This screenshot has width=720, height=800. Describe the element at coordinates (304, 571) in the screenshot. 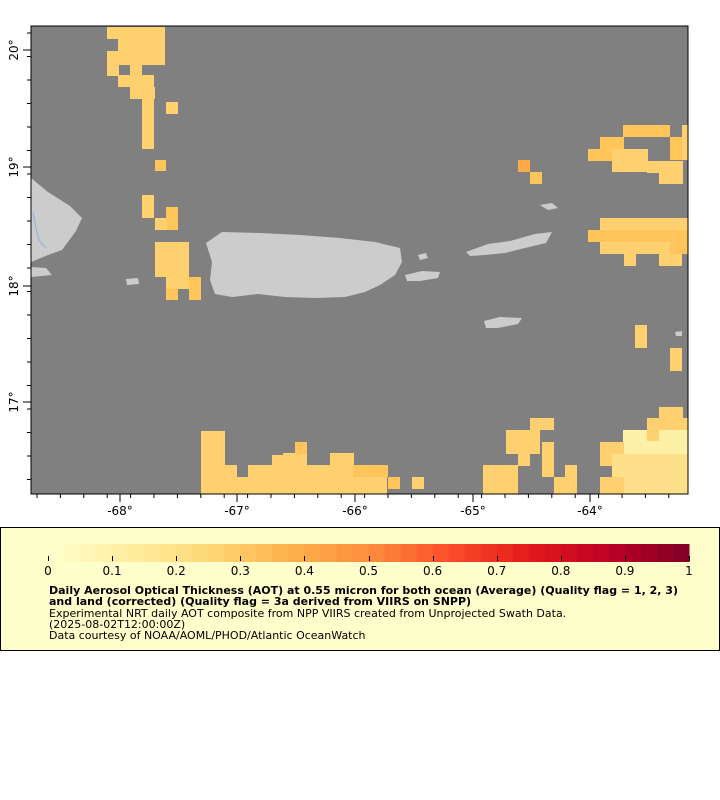

I see `colorbar-tick-label: 0.4` at that location.